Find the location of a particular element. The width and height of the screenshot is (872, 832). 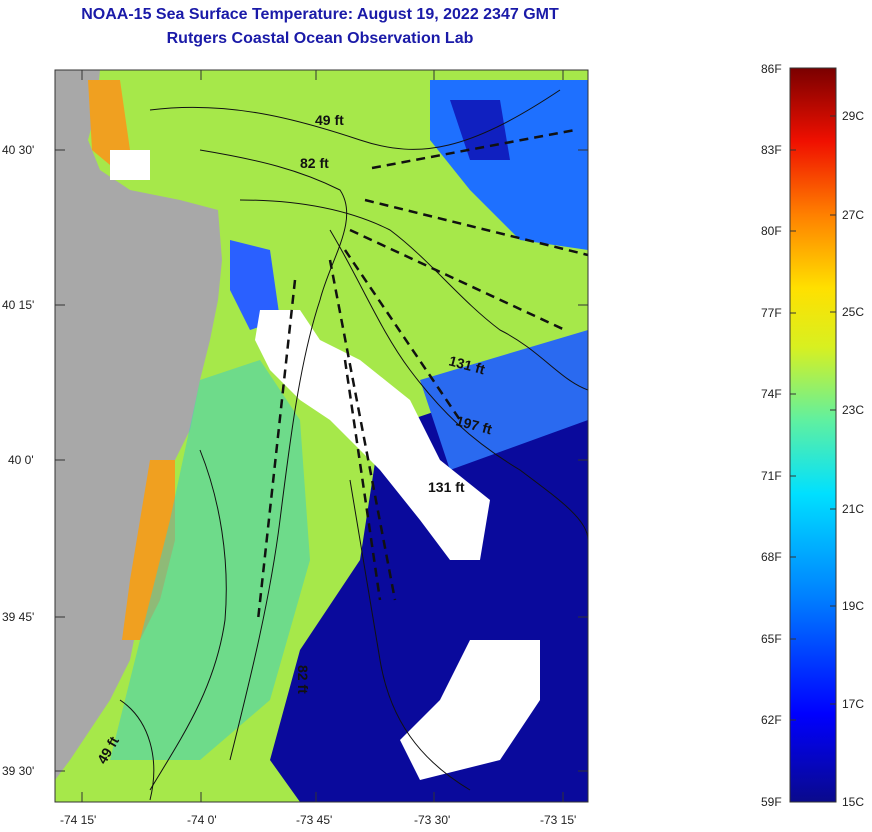

colorbar-label-25c: 25C is located at coordinates (853, 312).